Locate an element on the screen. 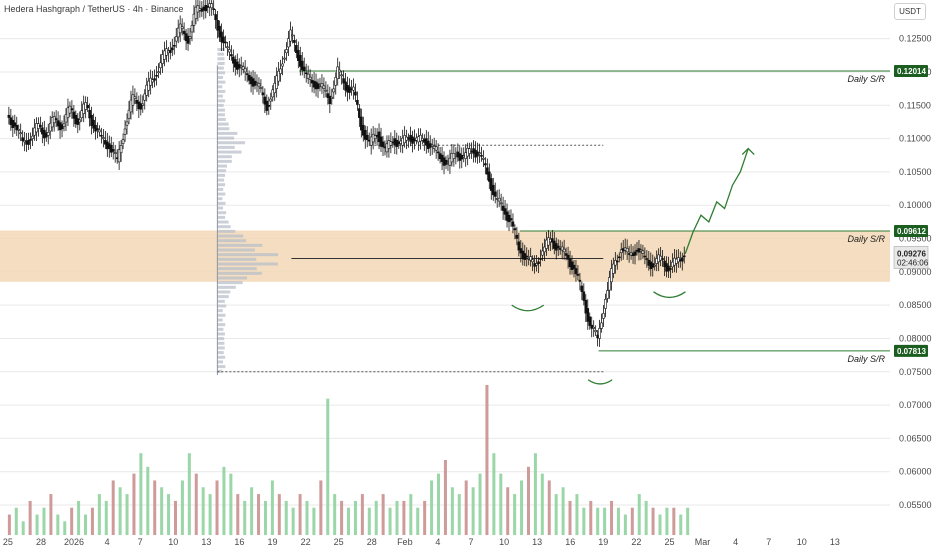  level-badge-text-1: 0.09612 is located at coordinates (911, 231).